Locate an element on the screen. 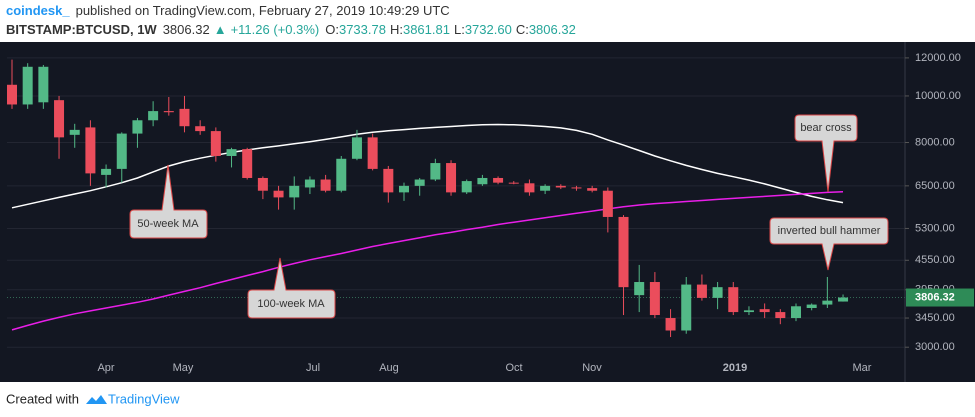 The image size is (975, 417). brand-logo is located at coordinates (96, 399).